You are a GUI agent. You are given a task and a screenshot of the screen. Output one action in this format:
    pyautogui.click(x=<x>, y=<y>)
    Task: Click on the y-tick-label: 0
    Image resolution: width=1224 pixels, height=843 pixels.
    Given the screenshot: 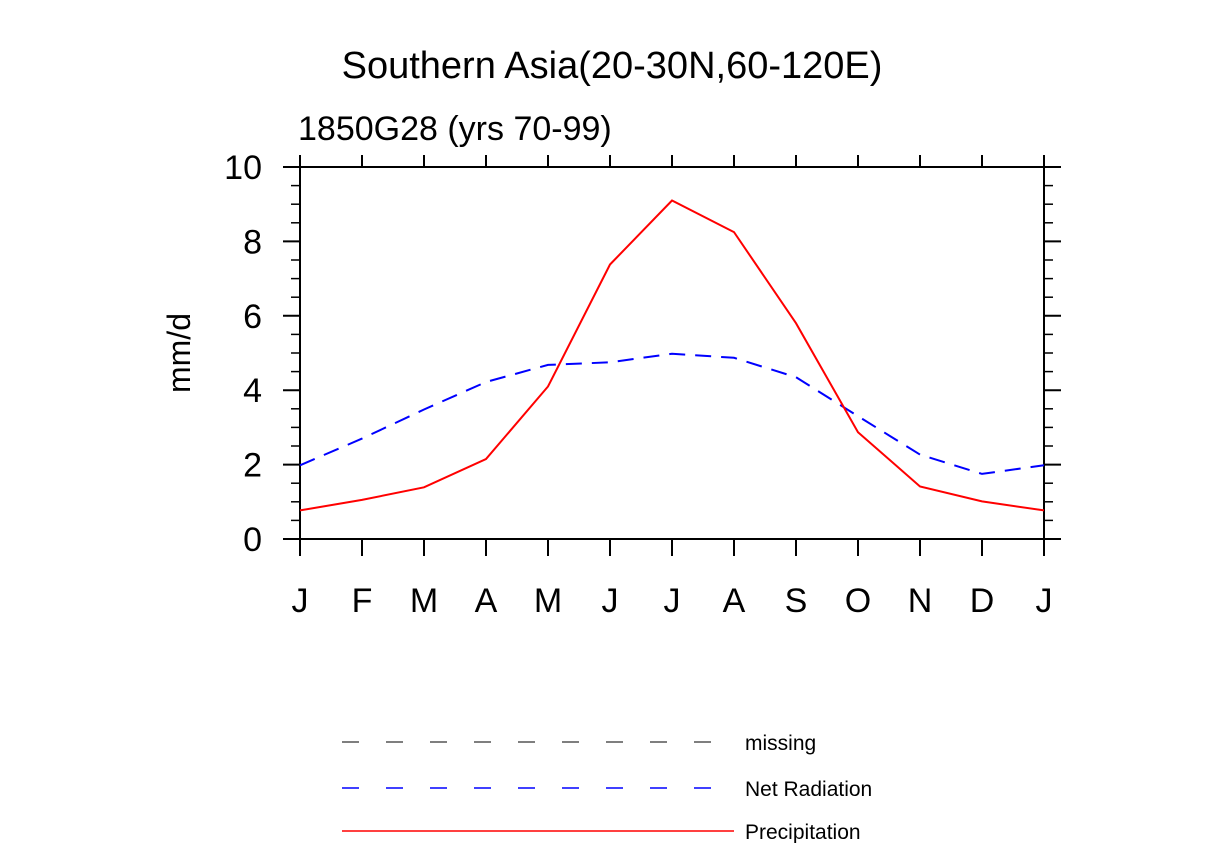 What is the action you would take?
    pyautogui.click(x=252, y=540)
    